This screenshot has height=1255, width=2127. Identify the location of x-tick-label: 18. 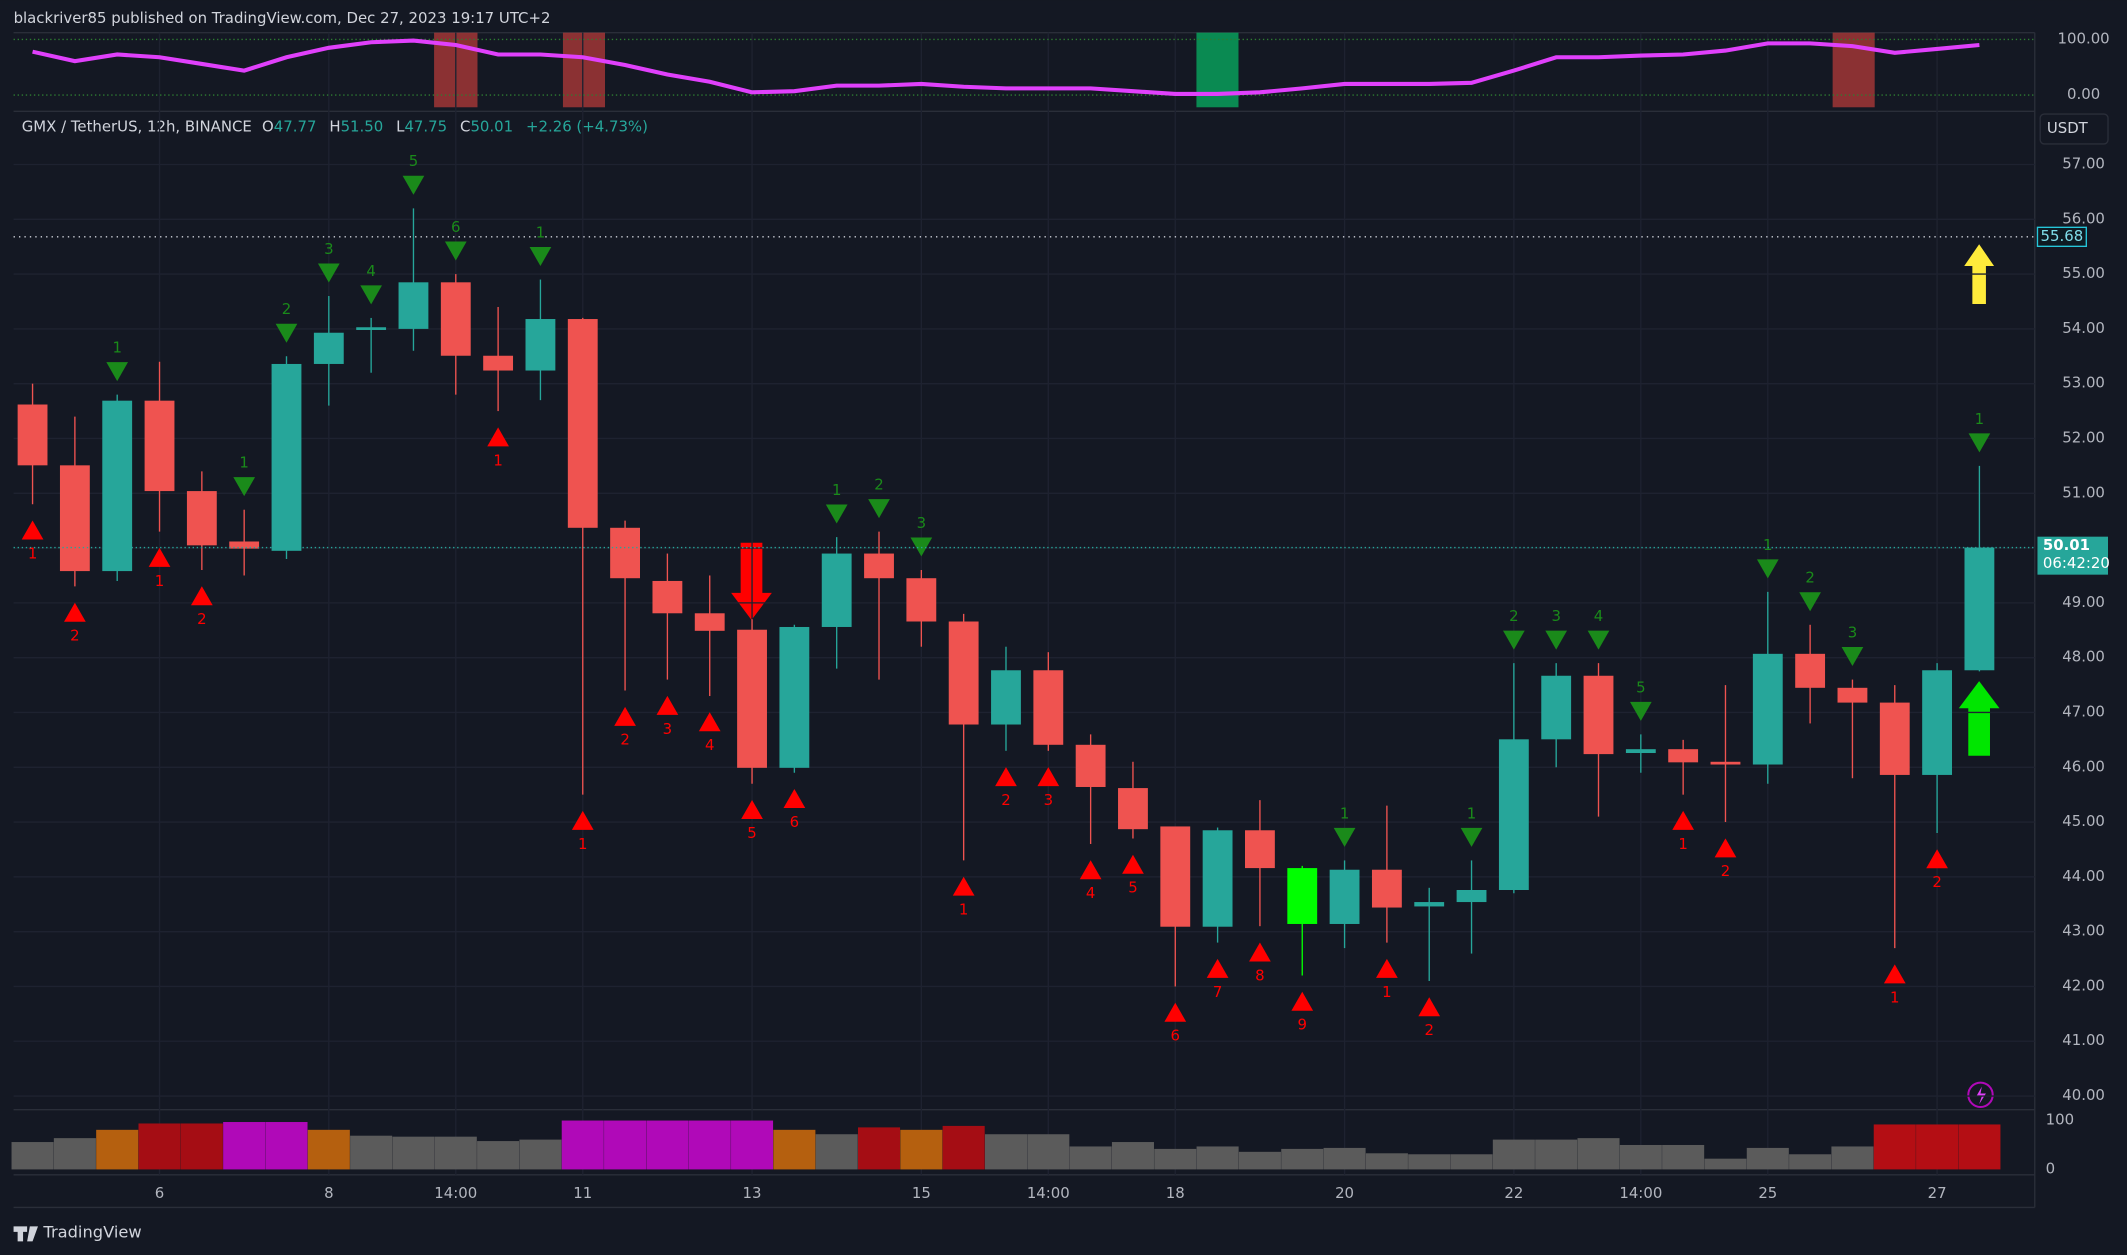
(1175, 1193).